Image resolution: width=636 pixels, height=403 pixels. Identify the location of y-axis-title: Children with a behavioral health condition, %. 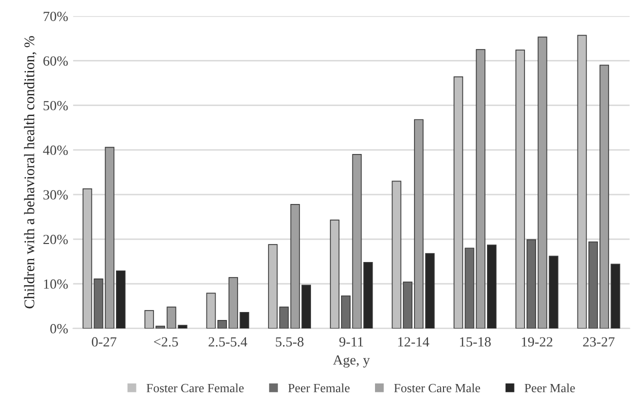
(30, 172).